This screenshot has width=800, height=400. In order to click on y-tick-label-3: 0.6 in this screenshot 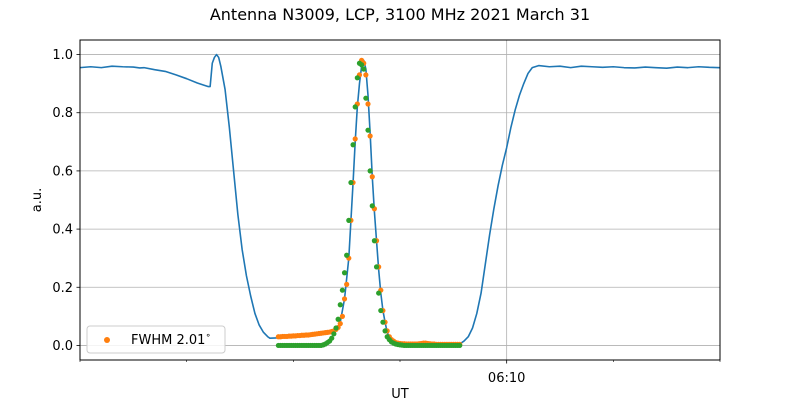, I will do `click(62, 171)`.